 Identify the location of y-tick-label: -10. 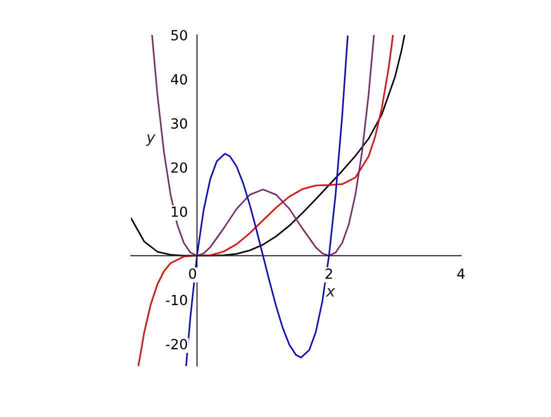
(177, 300).